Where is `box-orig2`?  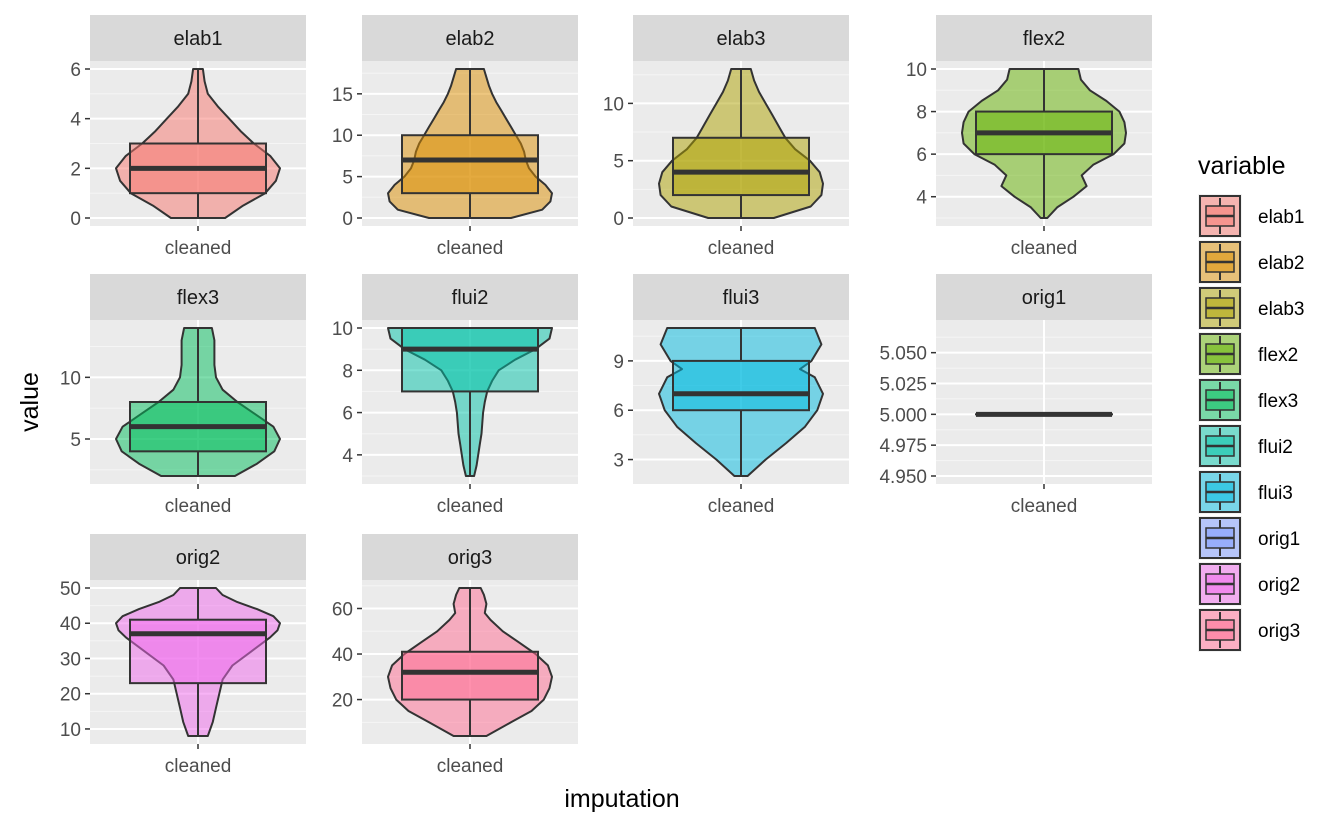 box-orig2 is located at coordinates (198, 651).